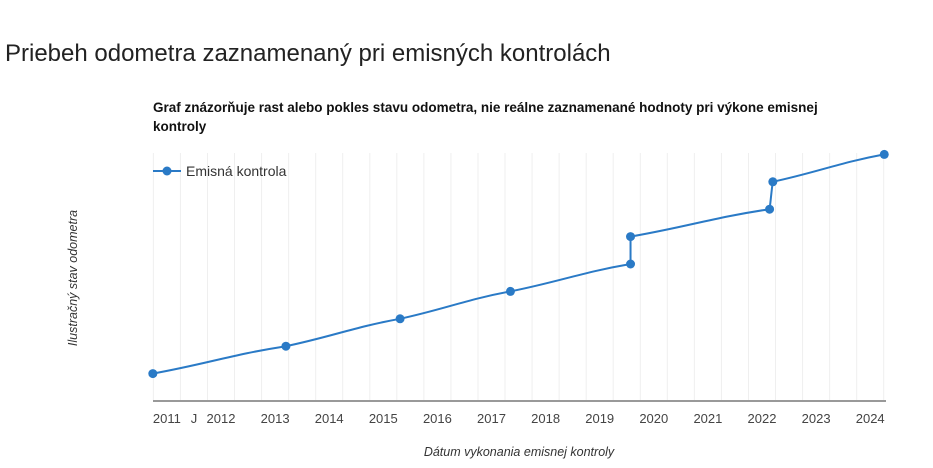  What do you see at coordinates (599, 418) in the screenshot?
I see `x-tick-label: 2019` at bounding box center [599, 418].